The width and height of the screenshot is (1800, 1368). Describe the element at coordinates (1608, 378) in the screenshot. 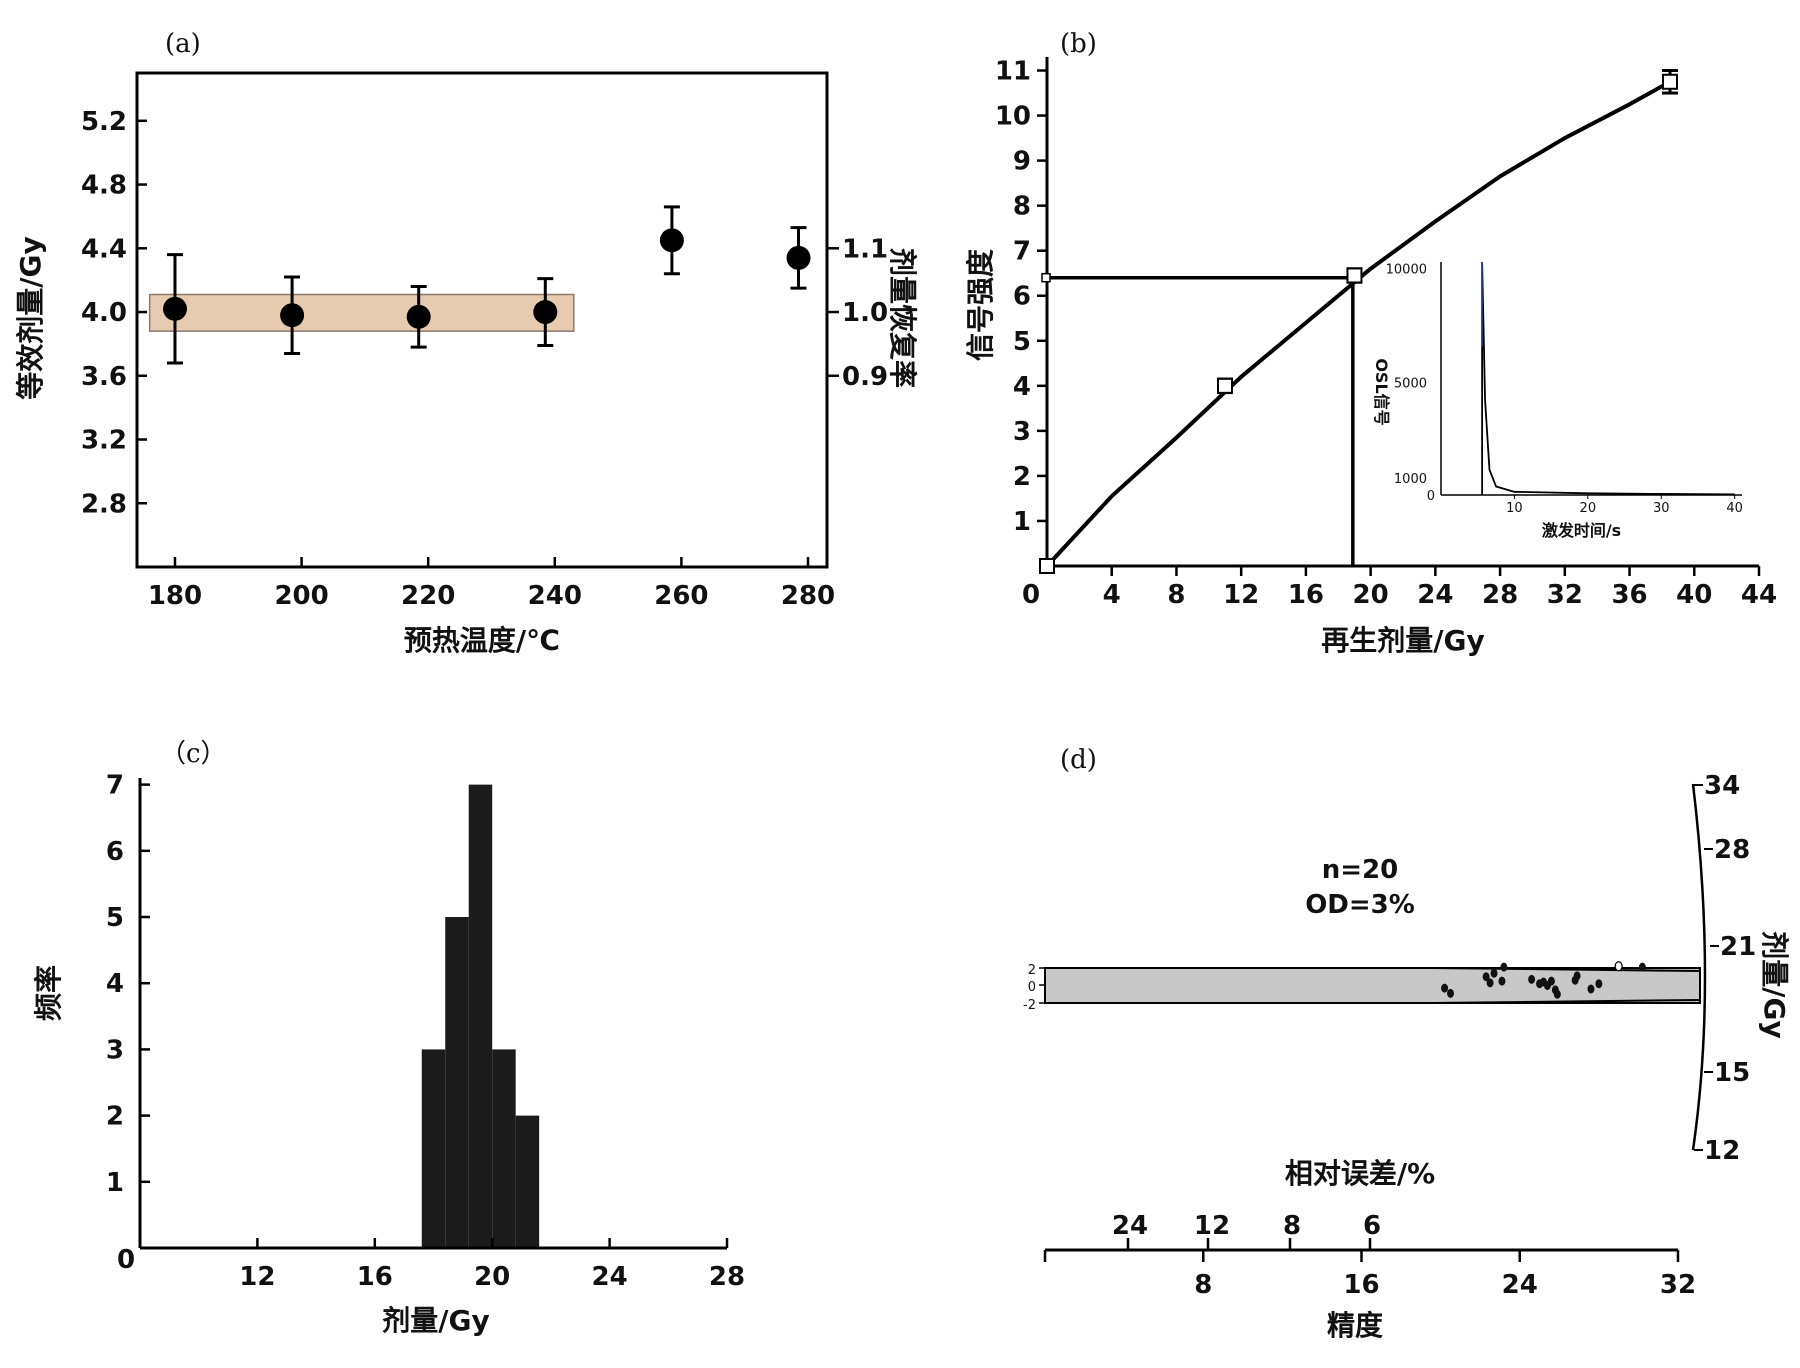

I see `inset-osl-line` at that location.